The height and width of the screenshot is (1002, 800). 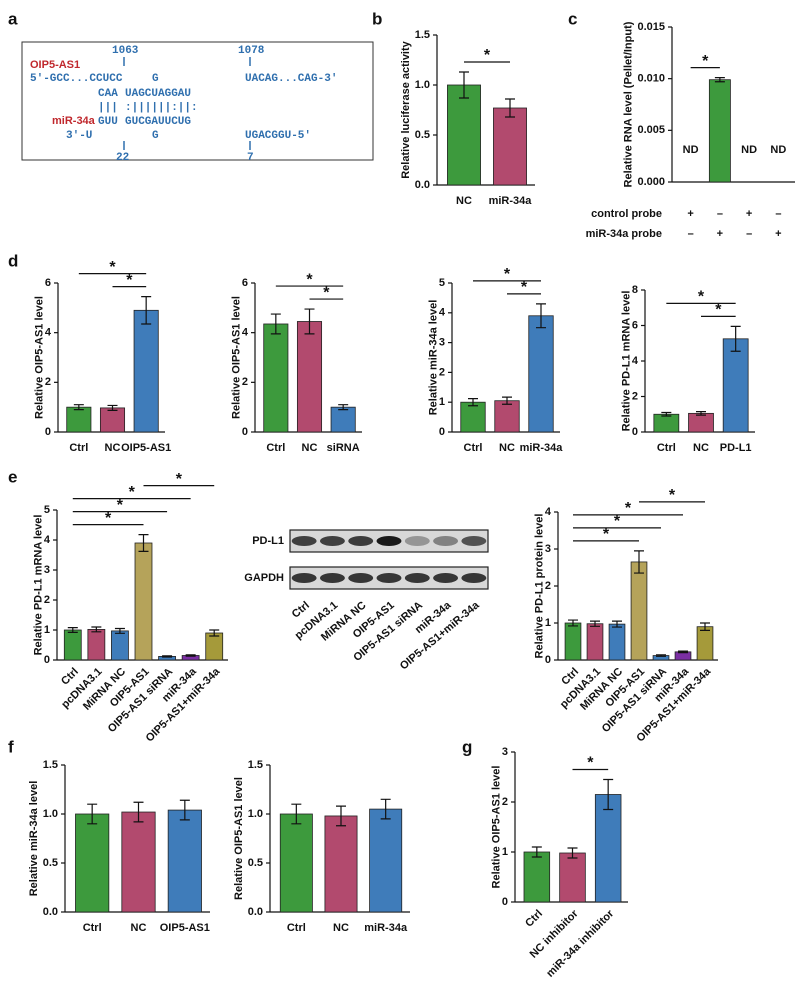 What do you see at coordinates (74, 121) in the screenshot?
I see `mirna-name: miR-34a` at bounding box center [74, 121].